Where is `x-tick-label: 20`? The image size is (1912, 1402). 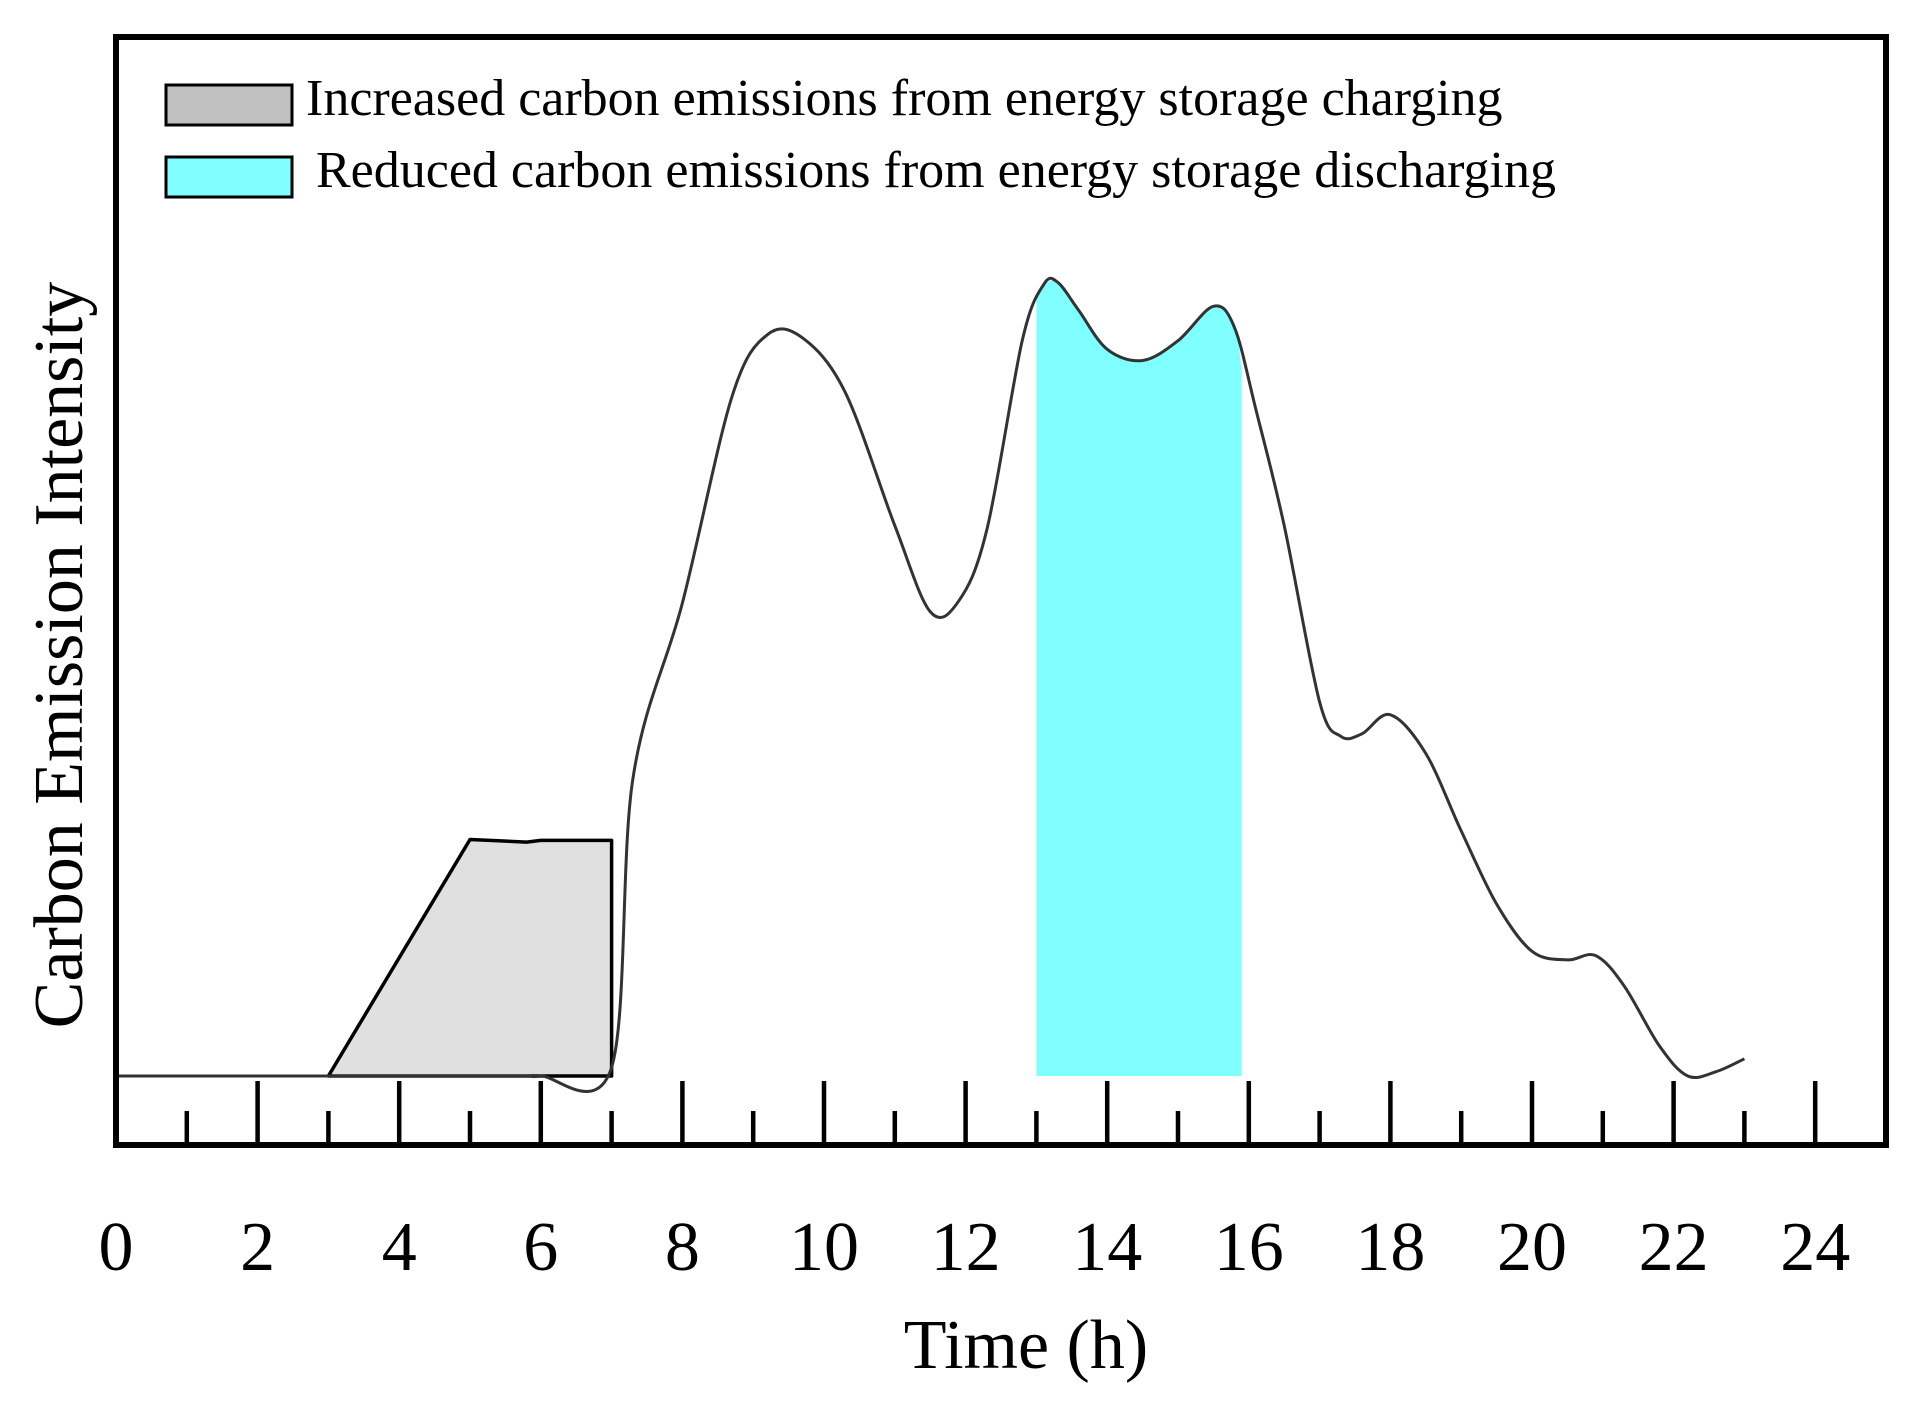
x-tick-label: 20 is located at coordinates (1532, 1247).